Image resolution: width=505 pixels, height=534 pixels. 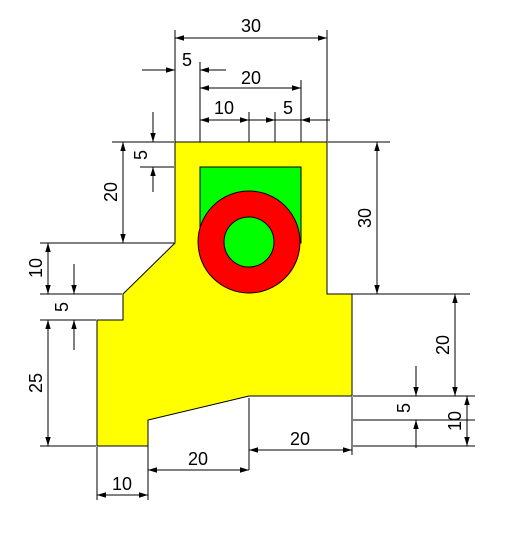 What do you see at coordinates (251, 26) in the screenshot?
I see `dim-top-width: 30` at bounding box center [251, 26].